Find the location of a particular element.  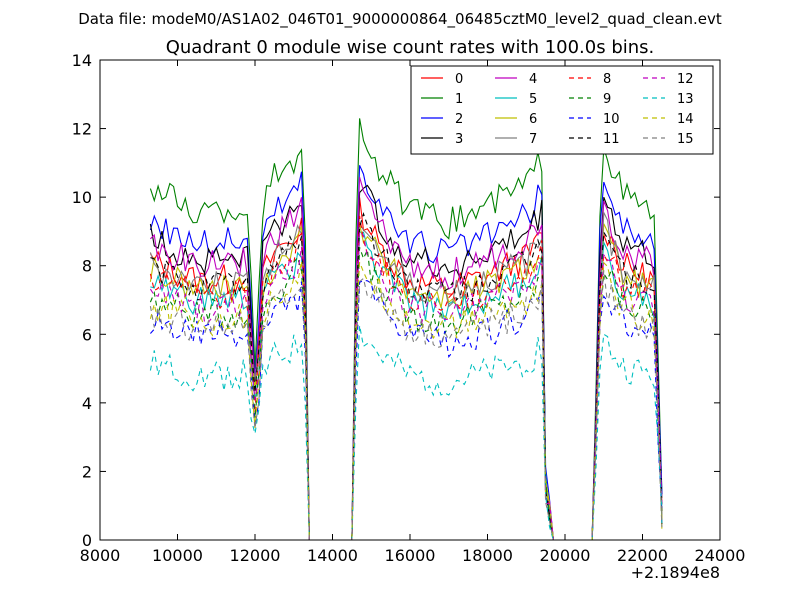

y-tick-label: 4 is located at coordinates (87, 403).